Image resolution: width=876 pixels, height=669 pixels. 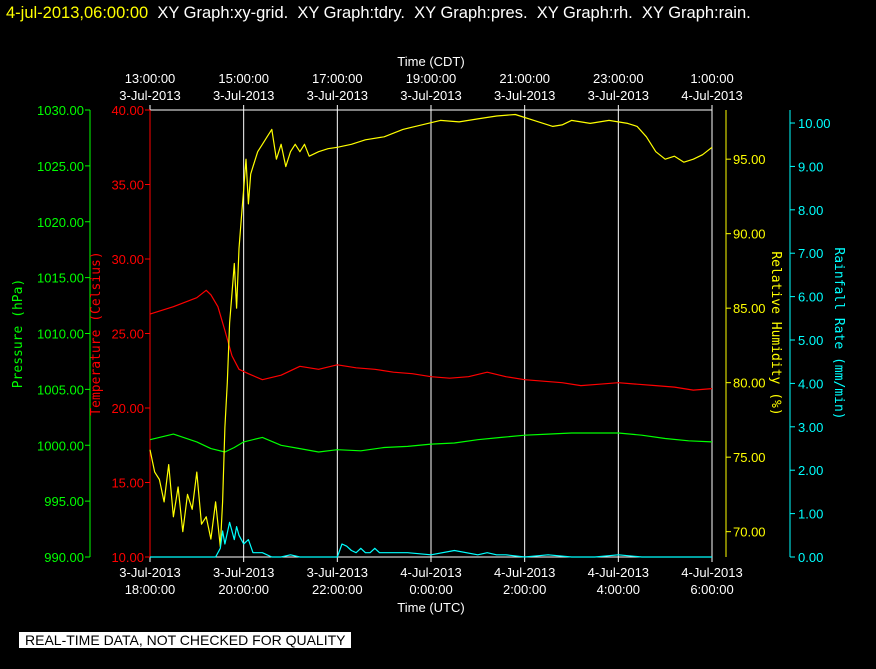 What do you see at coordinates (749, 532) in the screenshot?
I see `humidity-tick-label: 70.00` at bounding box center [749, 532].